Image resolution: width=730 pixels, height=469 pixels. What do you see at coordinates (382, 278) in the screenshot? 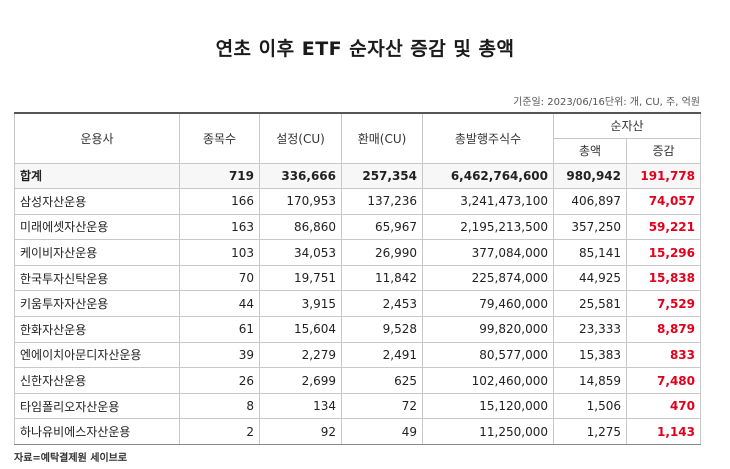
I see `redemption-cell: 11,842` at bounding box center [382, 278].